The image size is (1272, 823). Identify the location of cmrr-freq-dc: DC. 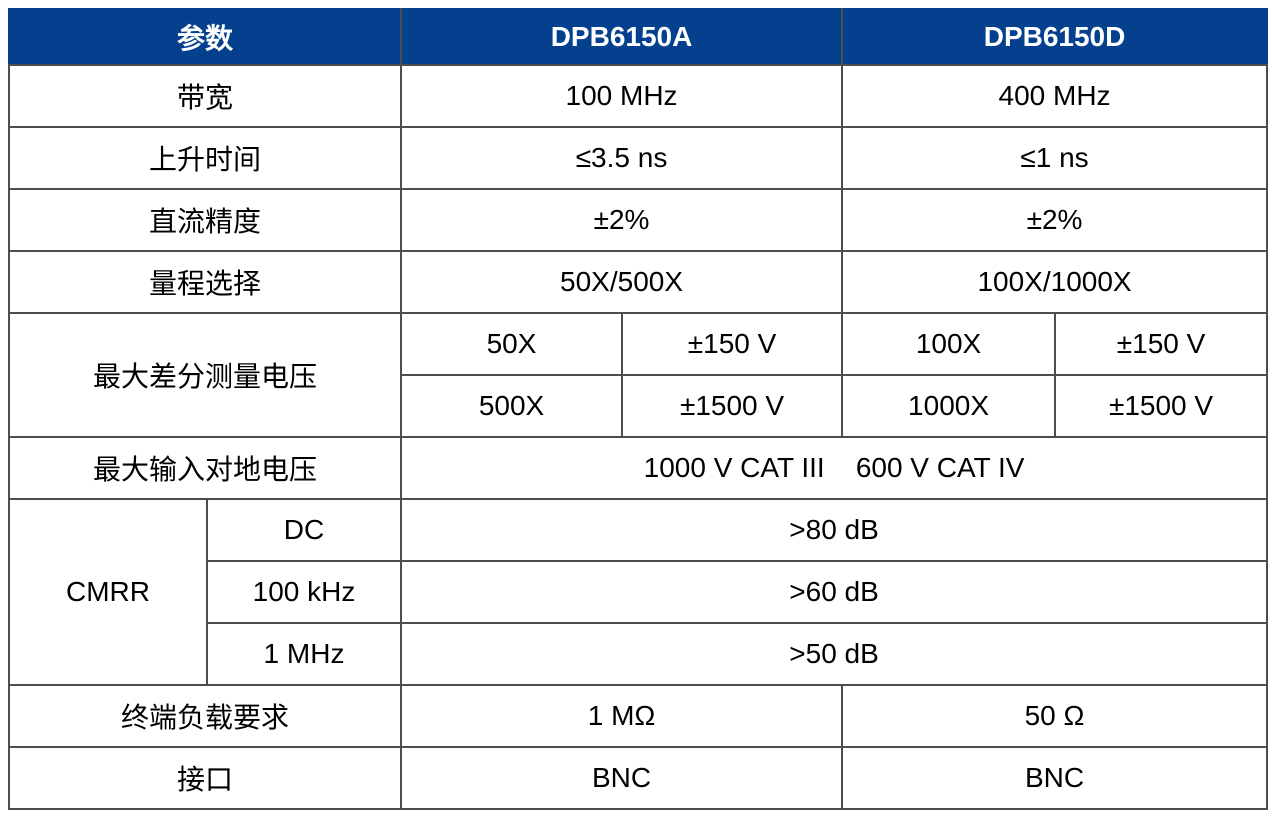
(304, 530).